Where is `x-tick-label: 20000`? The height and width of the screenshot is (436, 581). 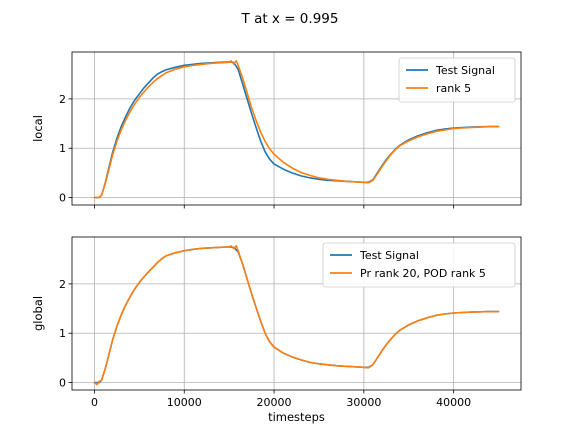
x-tick-label: 20000 is located at coordinates (274, 402).